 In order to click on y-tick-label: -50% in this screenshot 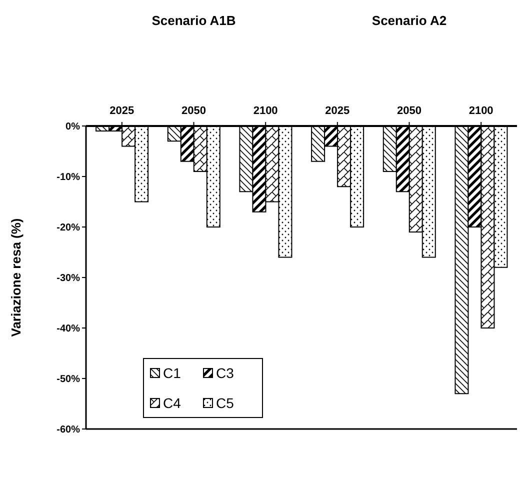, I will do `click(68, 380)`.